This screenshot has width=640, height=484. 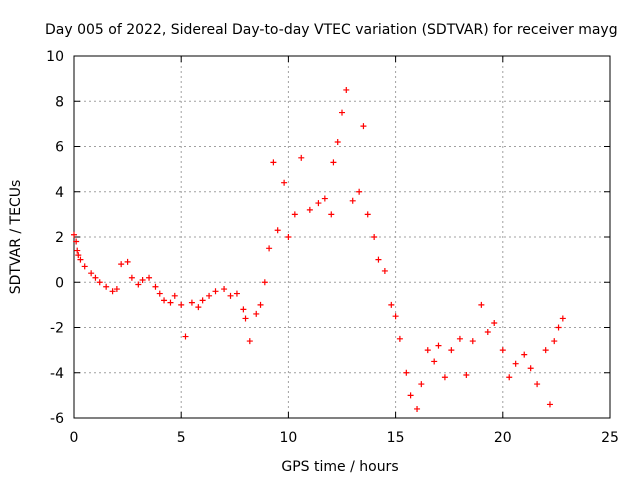 I want to click on x-tick-label: 0, so click(x=74, y=438).